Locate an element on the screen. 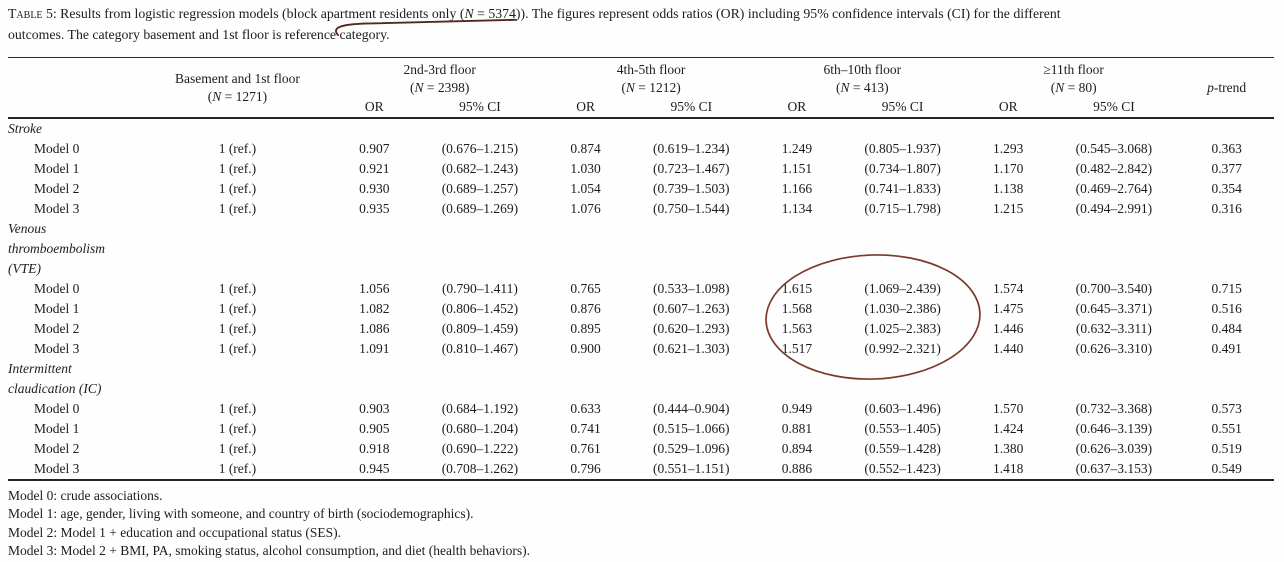 This screenshot has width=1284, height=562. or-cell: 1.424 is located at coordinates (1008, 428).